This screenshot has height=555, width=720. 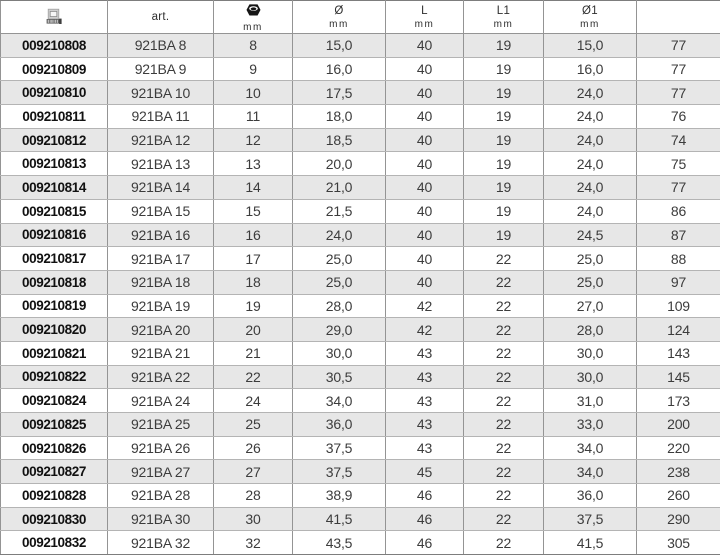 What do you see at coordinates (678, 116) in the screenshot?
I see `cell-weight: 76` at bounding box center [678, 116].